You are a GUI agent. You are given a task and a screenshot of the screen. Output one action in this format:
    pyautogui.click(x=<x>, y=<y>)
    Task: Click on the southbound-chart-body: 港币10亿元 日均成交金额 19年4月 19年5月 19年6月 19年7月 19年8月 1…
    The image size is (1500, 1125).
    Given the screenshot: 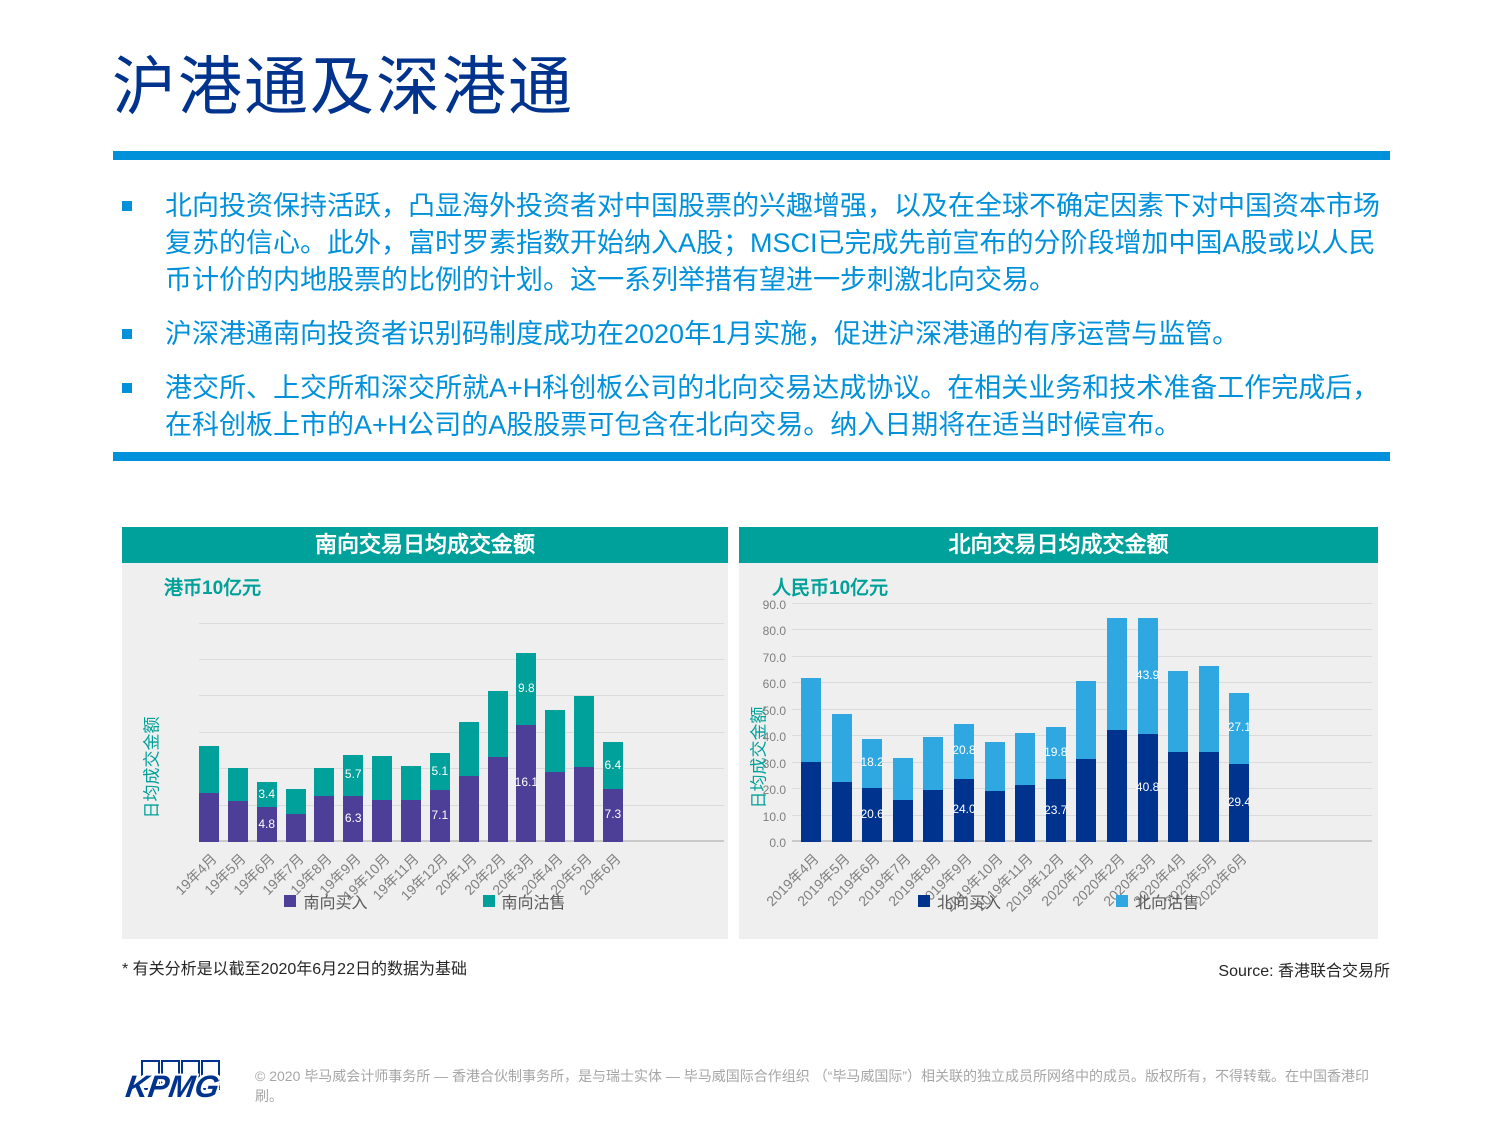 What is the action you would take?
    pyautogui.click(x=425, y=751)
    